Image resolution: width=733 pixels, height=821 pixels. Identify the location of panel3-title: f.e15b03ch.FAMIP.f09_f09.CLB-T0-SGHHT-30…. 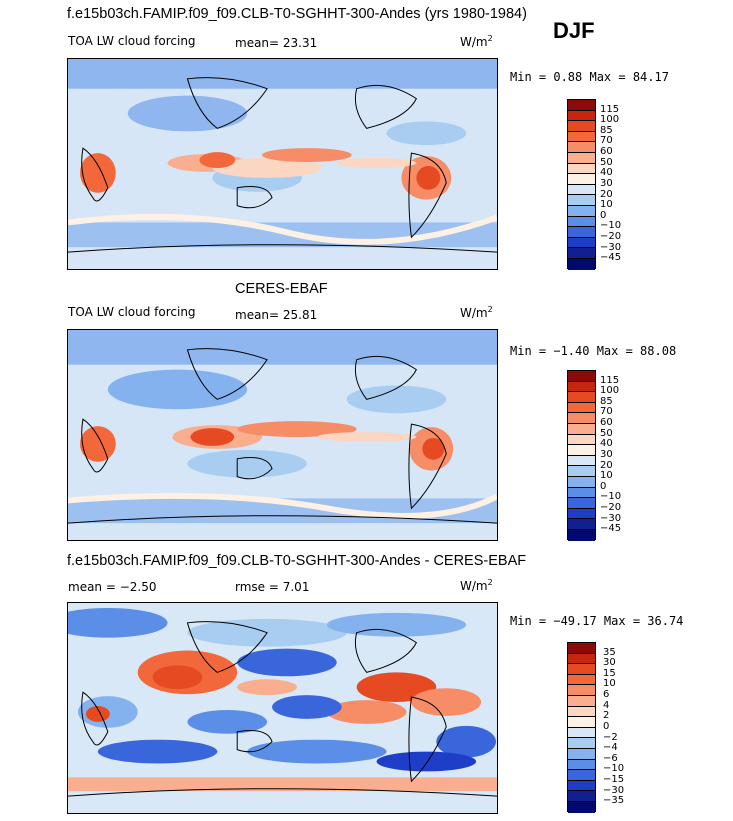
(297, 561).